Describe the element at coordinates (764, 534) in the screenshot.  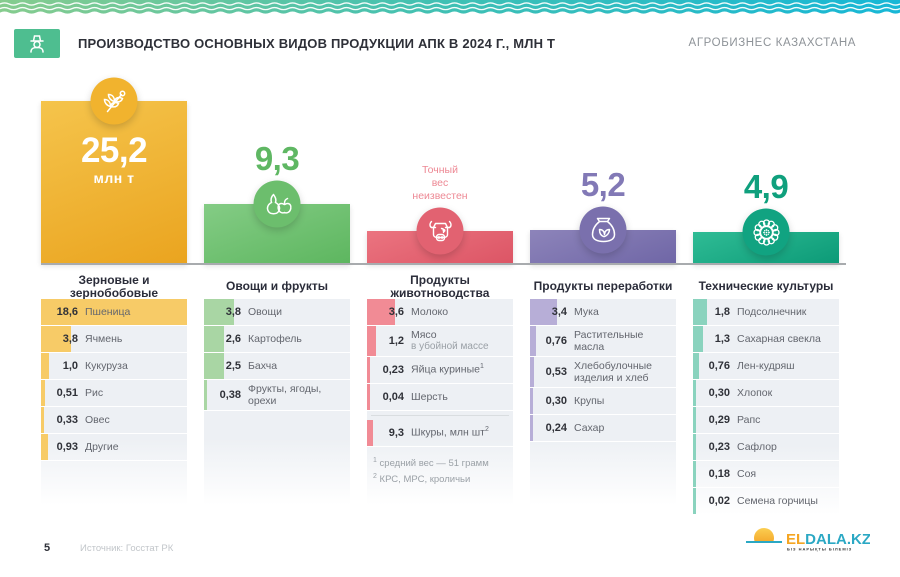
I see `sun-icon` at that location.